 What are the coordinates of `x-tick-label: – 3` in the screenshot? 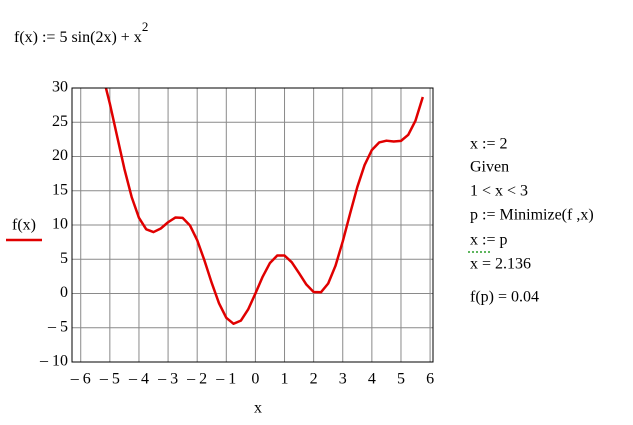 It's located at (167, 379).